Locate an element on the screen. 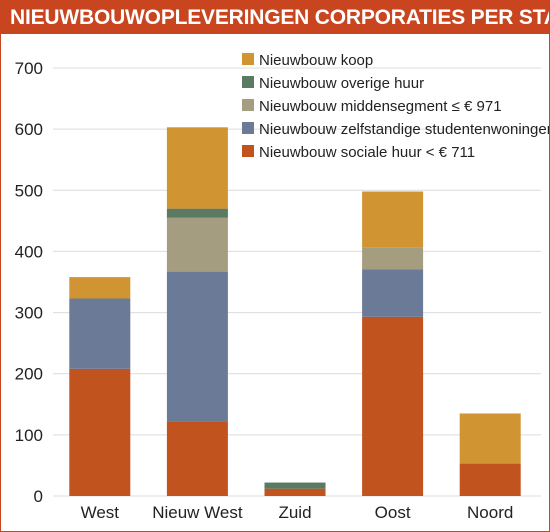 The width and height of the screenshot is (550, 532). y-tick-label: 500 is located at coordinates (29, 190).